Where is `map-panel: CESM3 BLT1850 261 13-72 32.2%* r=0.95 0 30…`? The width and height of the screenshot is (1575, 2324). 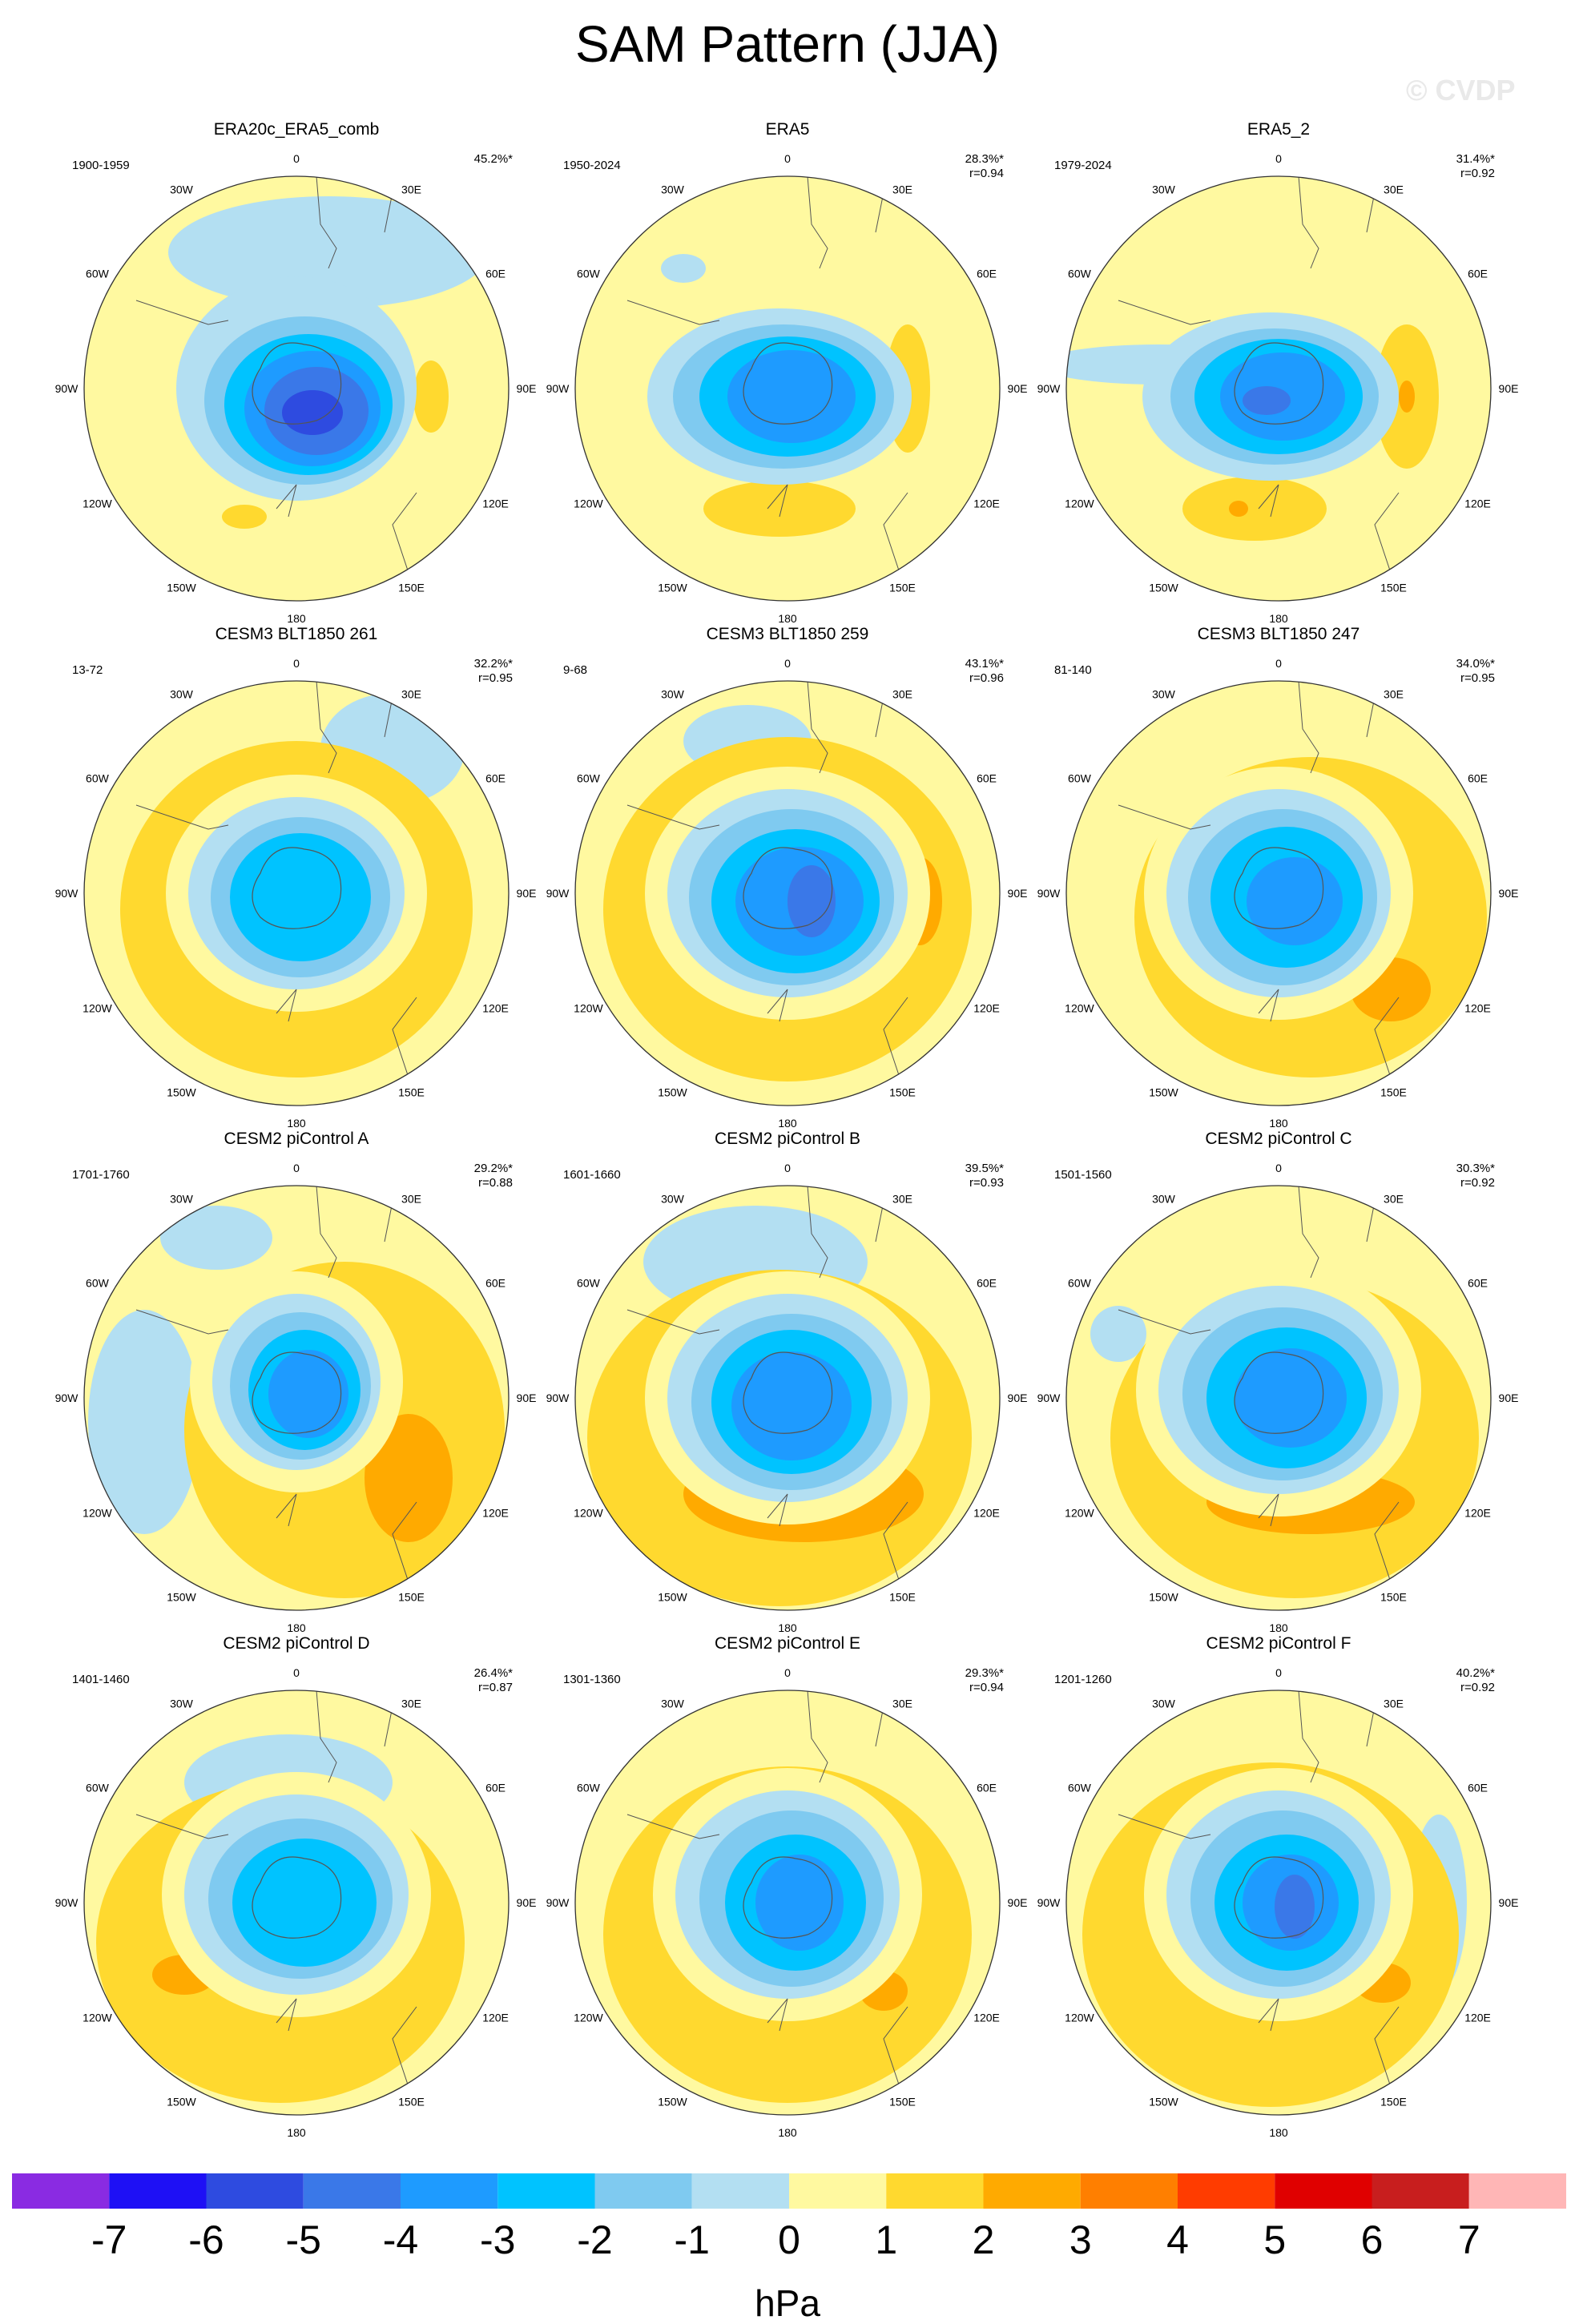
map-panel: CESM3 BLT1850 261 13-72 32.2%* r=0.95 0 30… is located at coordinates (296, 881).